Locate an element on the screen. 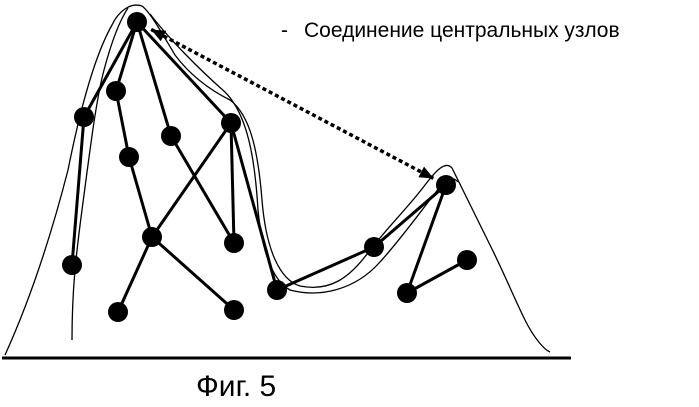  node-n5 is located at coordinates (231, 123).